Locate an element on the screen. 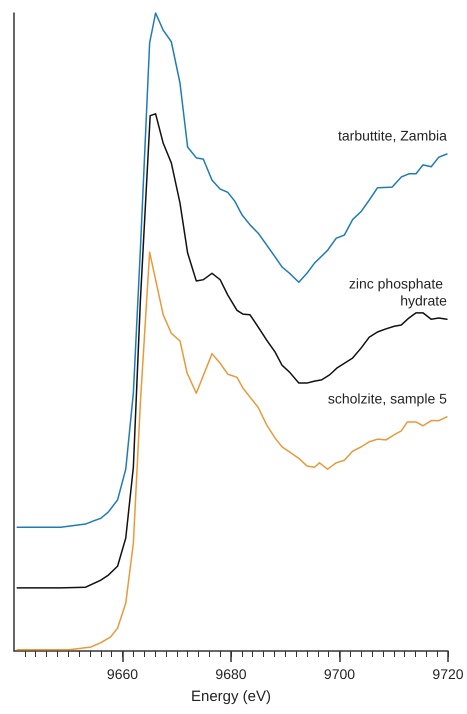  x-tick-label: 9660 is located at coordinates (122, 674).